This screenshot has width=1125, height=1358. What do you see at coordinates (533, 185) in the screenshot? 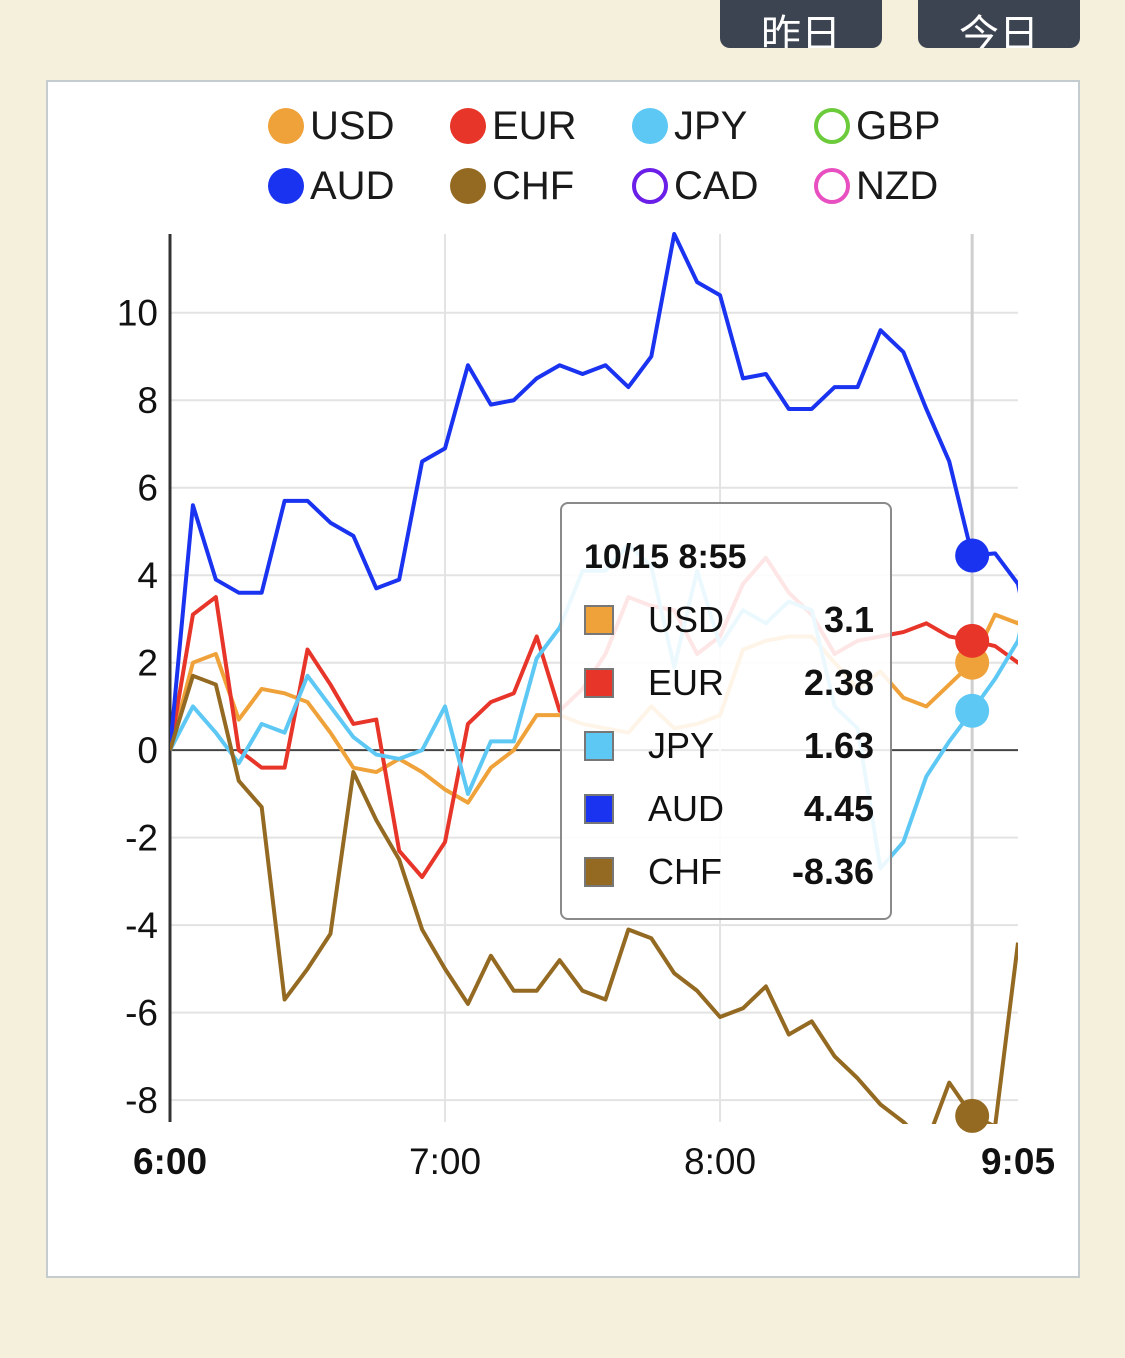
I see `legend-label: CHF` at bounding box center [533, 185].